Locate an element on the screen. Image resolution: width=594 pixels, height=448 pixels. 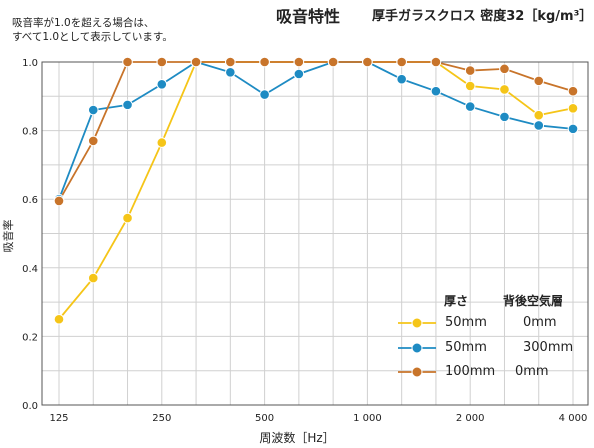
x-tick-label: 2 000 is located at coordinates (470, 418).